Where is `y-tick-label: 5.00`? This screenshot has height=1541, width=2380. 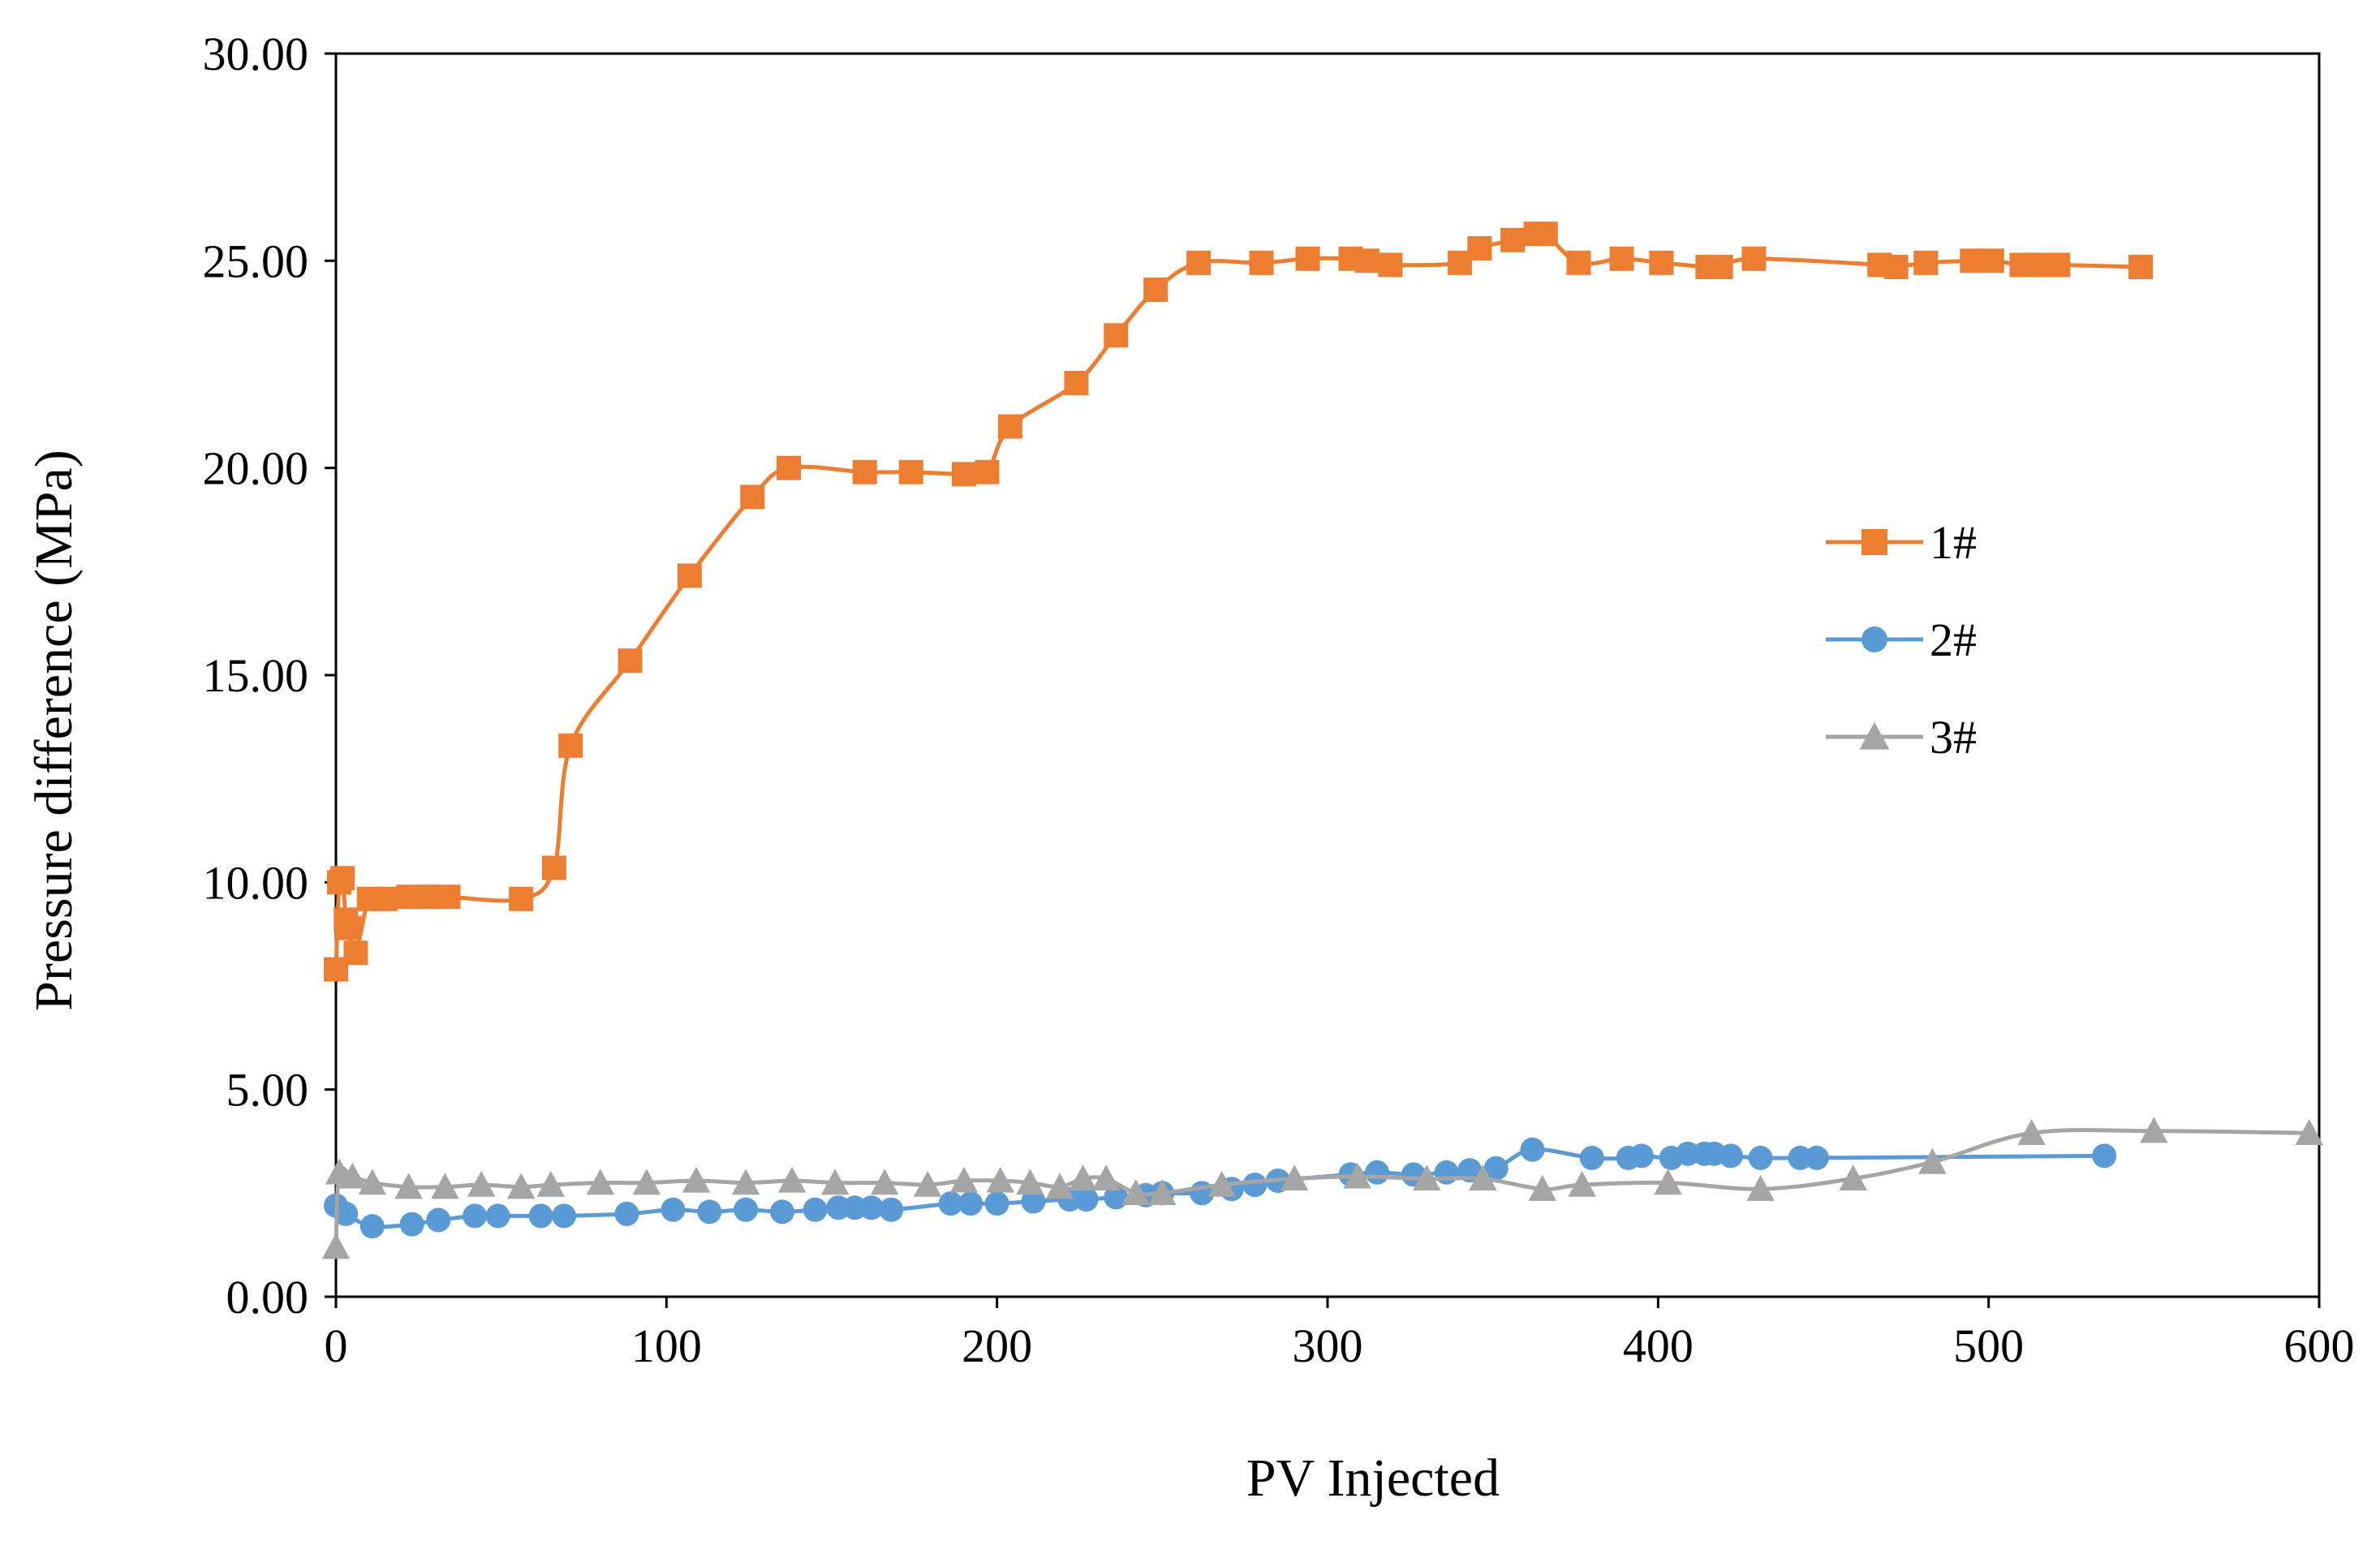
y-tick-label: 5.00 is located at coordinates (267, 1090).